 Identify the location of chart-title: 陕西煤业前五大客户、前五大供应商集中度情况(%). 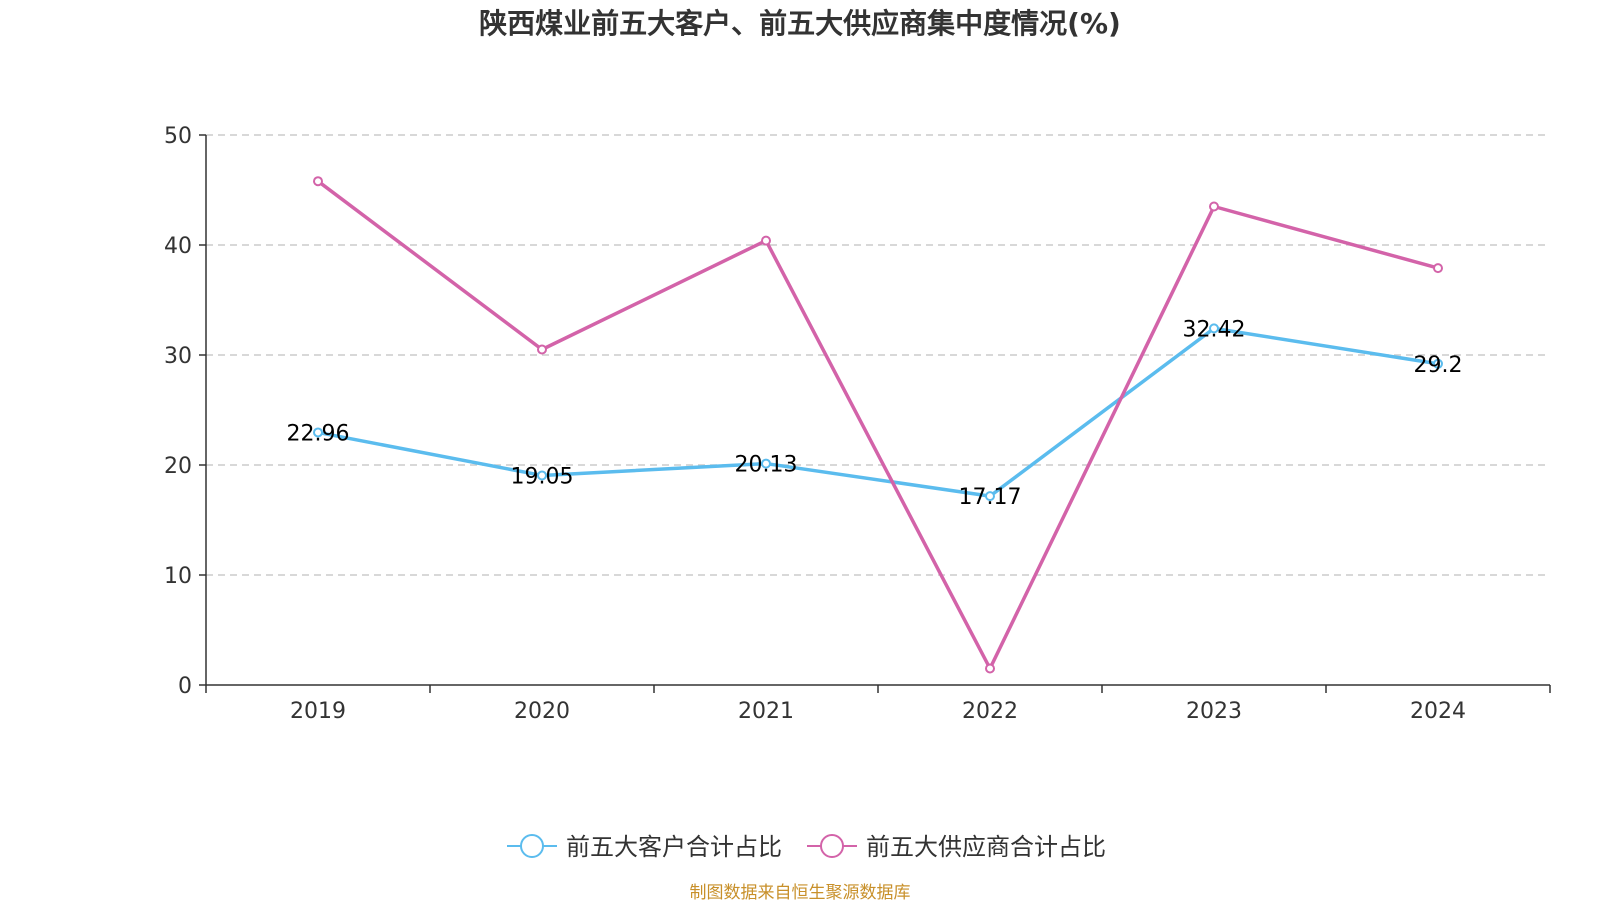
(800, 23).